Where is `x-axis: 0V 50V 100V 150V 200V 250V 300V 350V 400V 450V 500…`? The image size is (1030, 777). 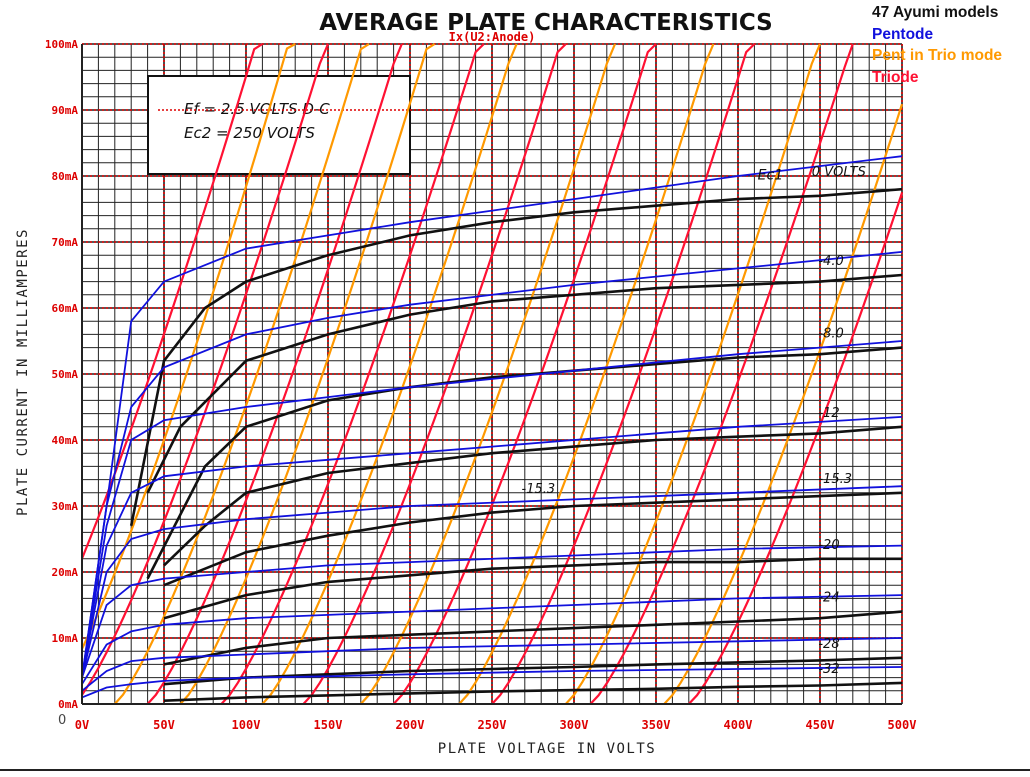
x-axis: 0V 50V 100V 150V 200V 250V 300V 350V 400V 450V 500… is located at coordinates (496, 725).